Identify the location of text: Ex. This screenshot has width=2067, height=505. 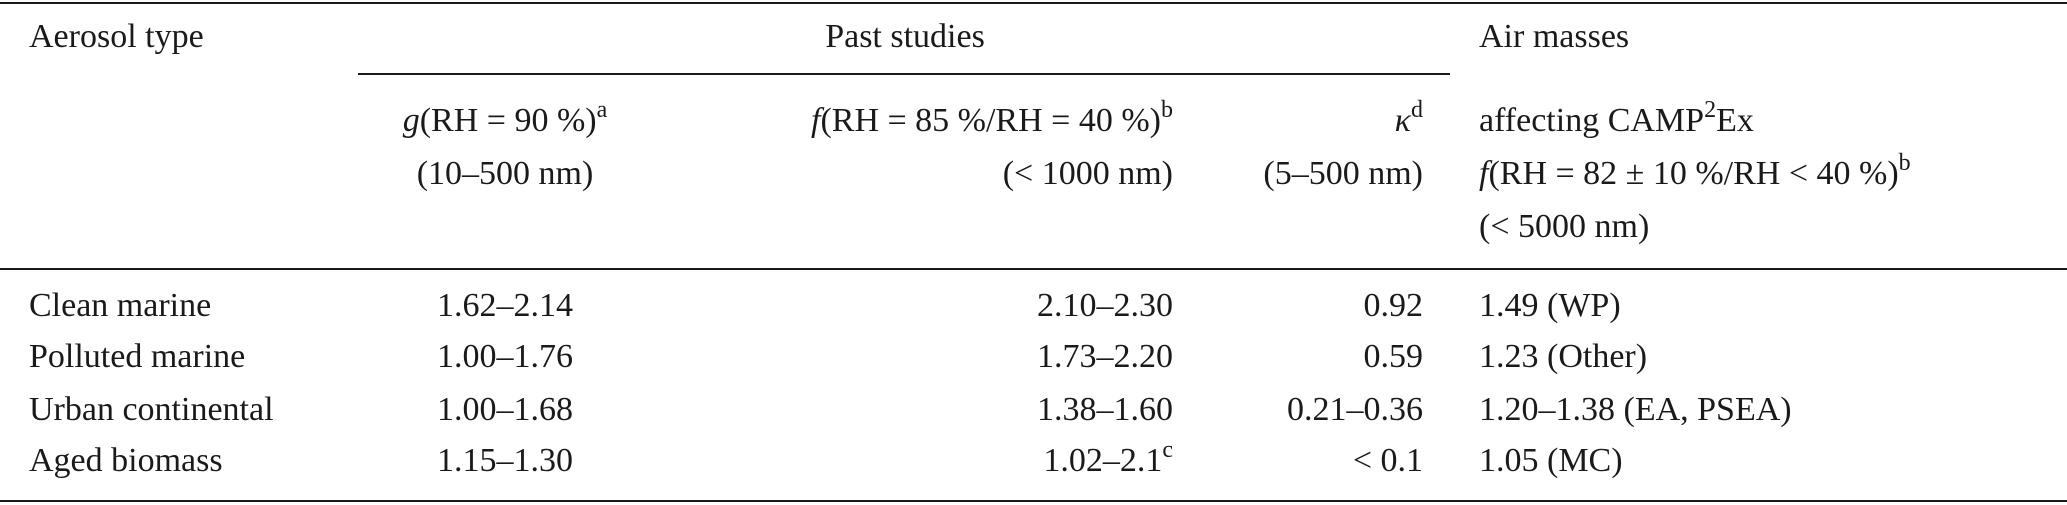
(1735, 120).